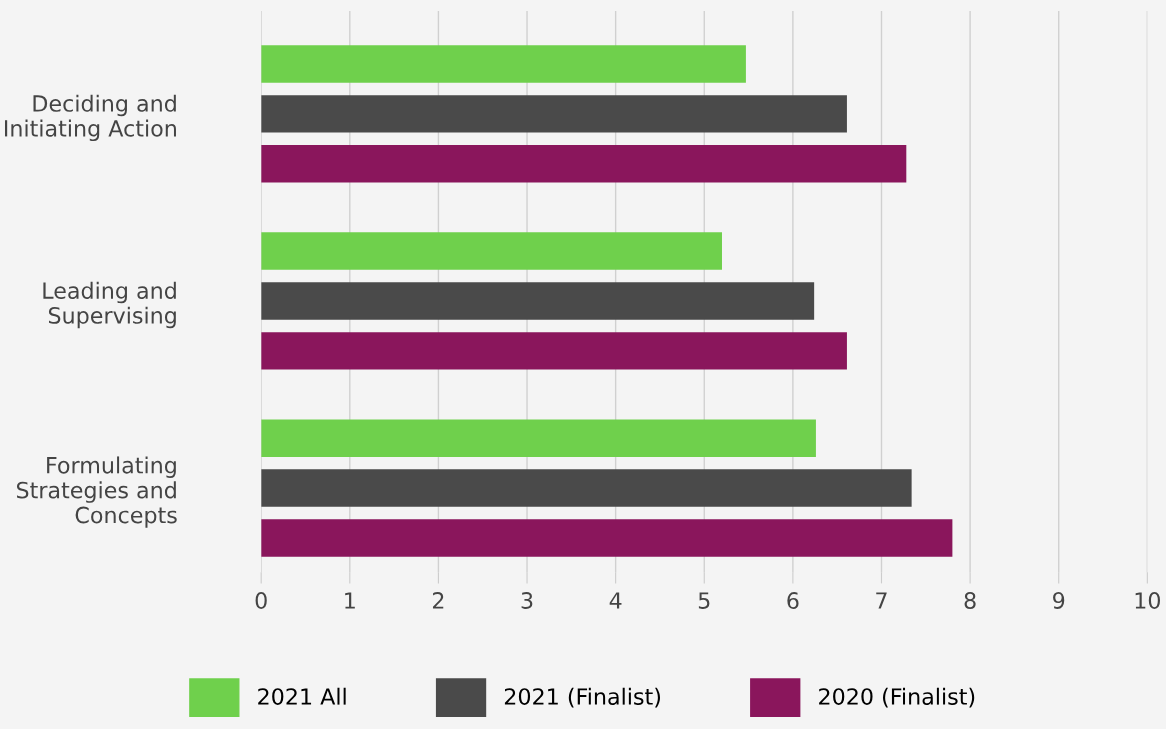  What do you see at coordinates (881, 600) in the screenshot?
I see `x-tick-label: 7` at bounding box center [881, 600].